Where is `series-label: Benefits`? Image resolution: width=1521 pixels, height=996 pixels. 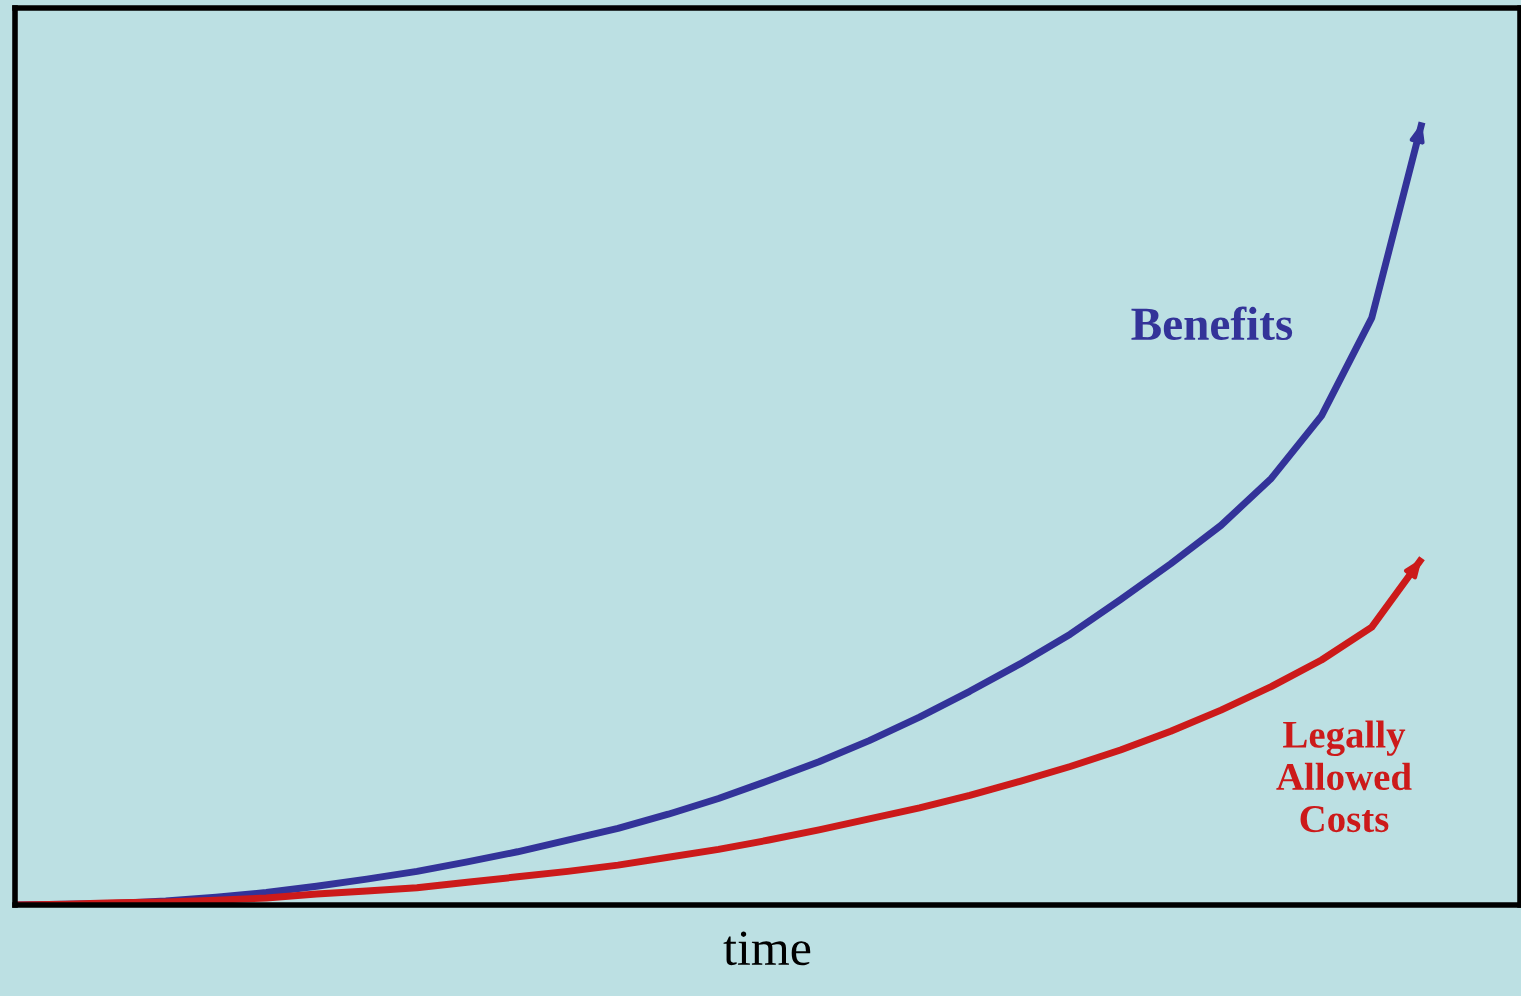 series-label: Benefits is located at coordinates (1212, 323).